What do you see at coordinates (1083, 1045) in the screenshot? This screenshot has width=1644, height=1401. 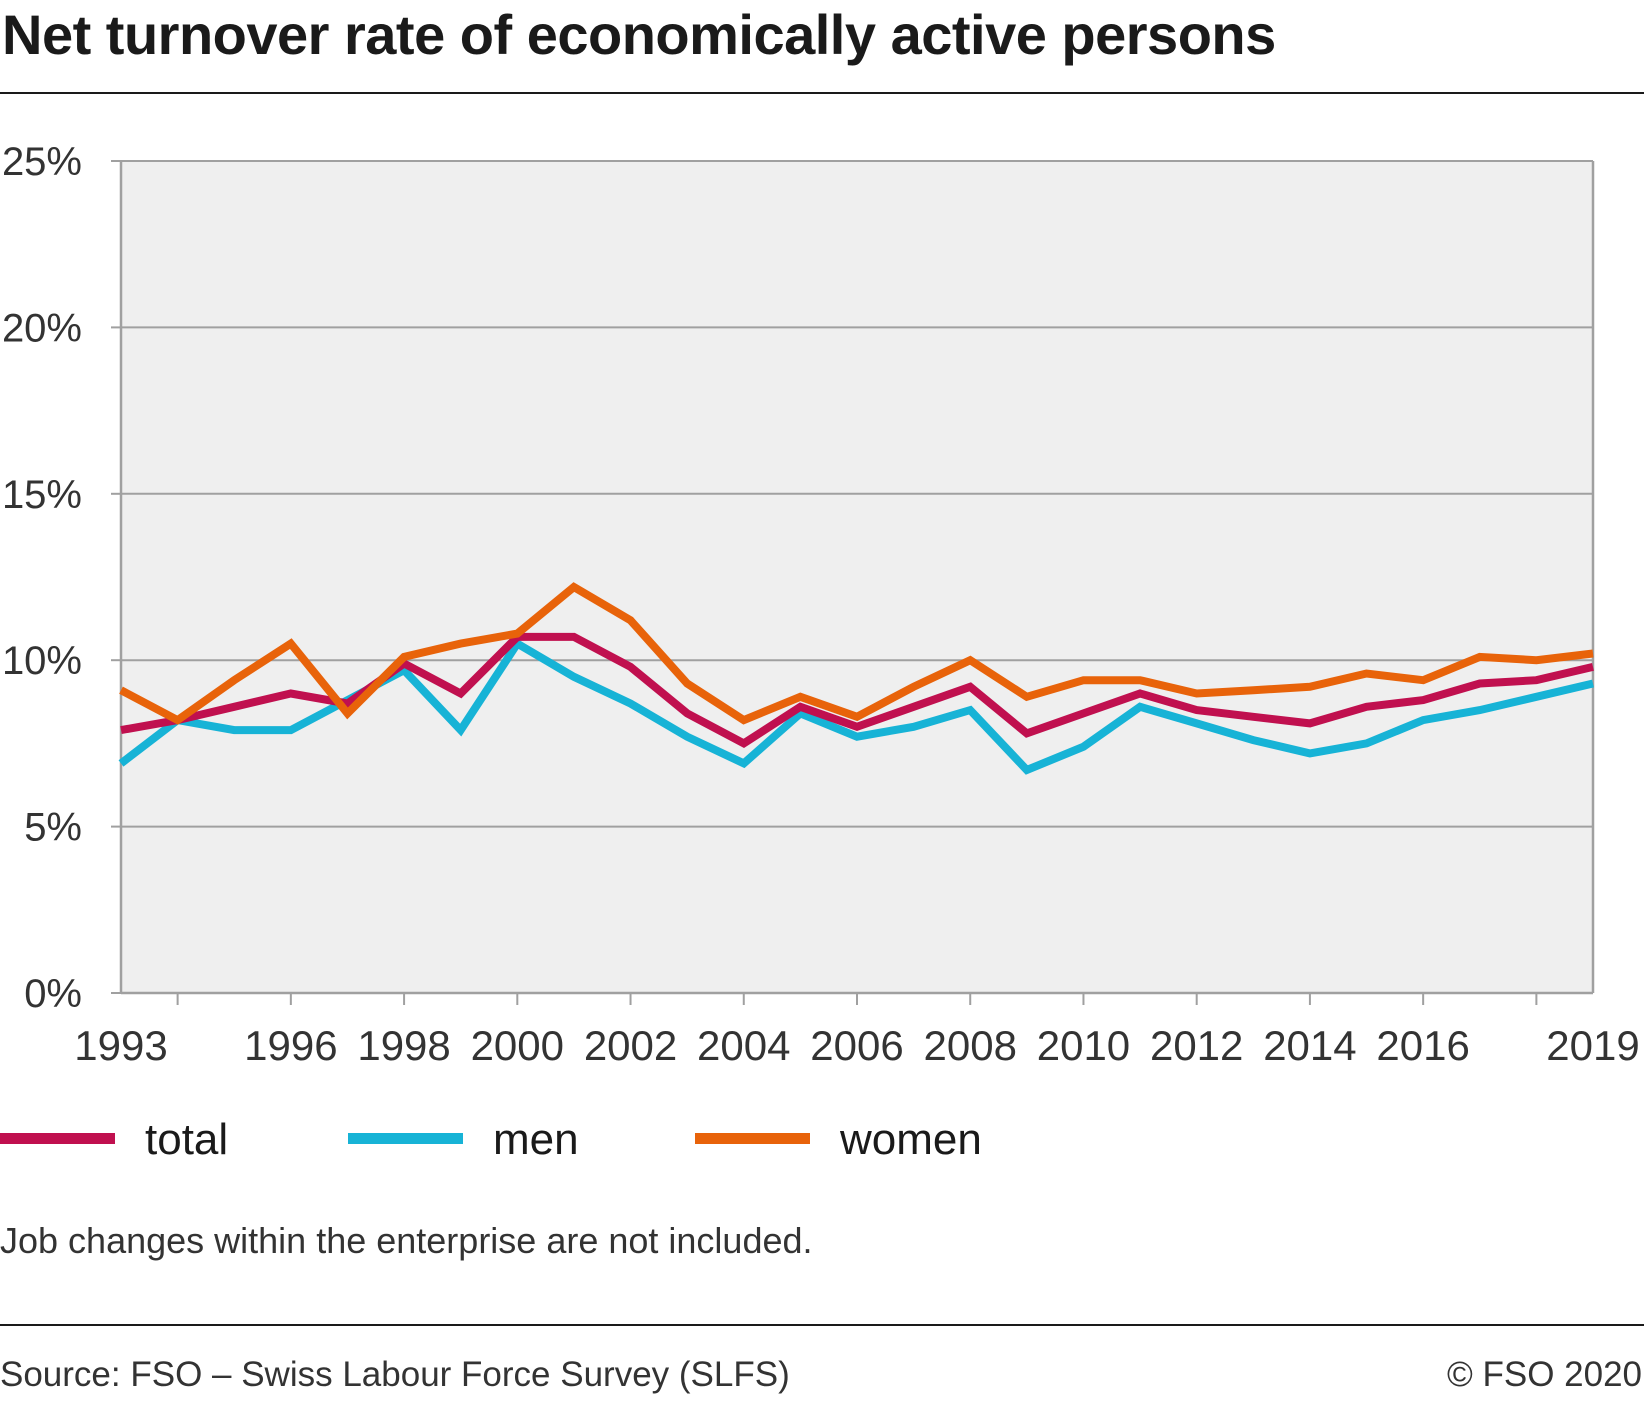 I see `x-tick-label: 2010` at bounding box center [1083, 1045].